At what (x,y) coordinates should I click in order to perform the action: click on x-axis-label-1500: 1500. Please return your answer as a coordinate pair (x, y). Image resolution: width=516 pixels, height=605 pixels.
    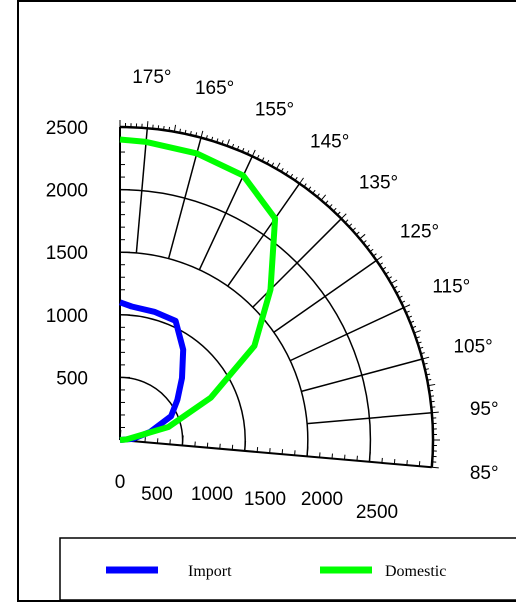
    Looking at the image, I should click on (265, 499).